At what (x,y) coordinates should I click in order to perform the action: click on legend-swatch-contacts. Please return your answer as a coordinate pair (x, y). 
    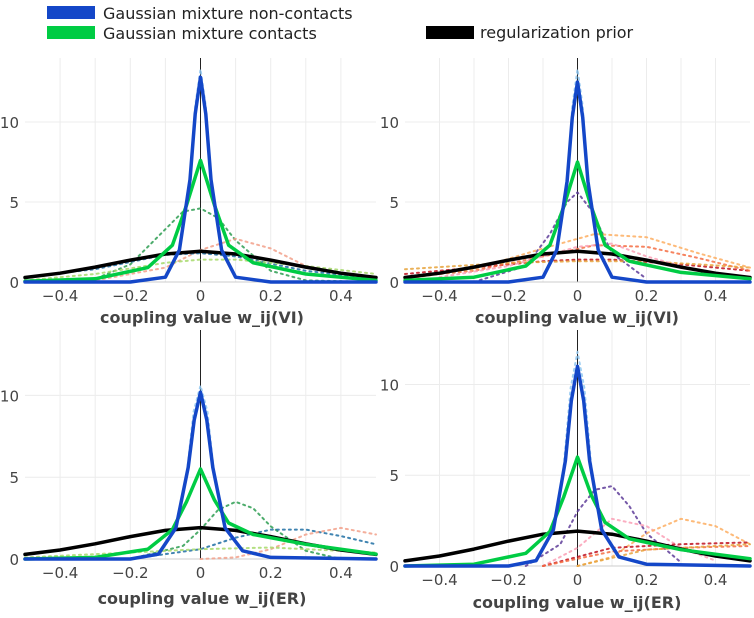
    Looking at the image, I should click on (71, 32).